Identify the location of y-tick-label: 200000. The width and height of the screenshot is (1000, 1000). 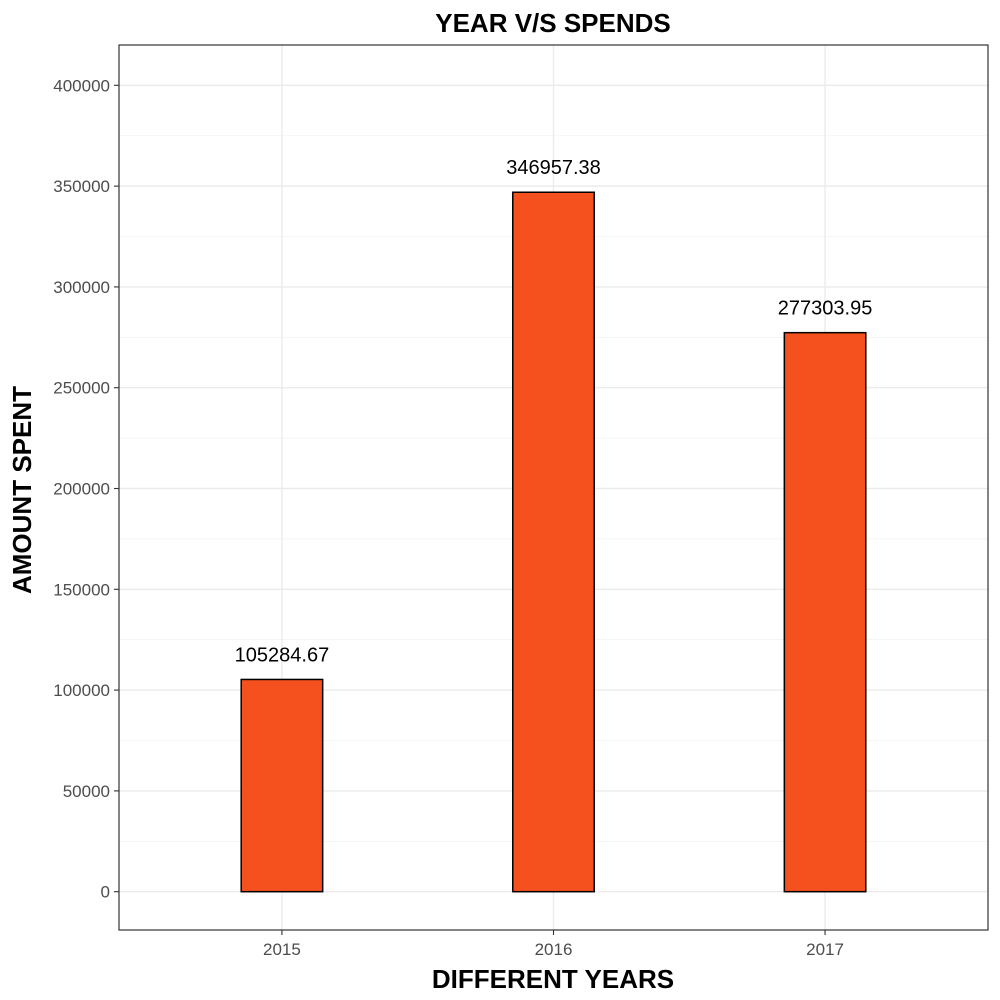
(81, 489).